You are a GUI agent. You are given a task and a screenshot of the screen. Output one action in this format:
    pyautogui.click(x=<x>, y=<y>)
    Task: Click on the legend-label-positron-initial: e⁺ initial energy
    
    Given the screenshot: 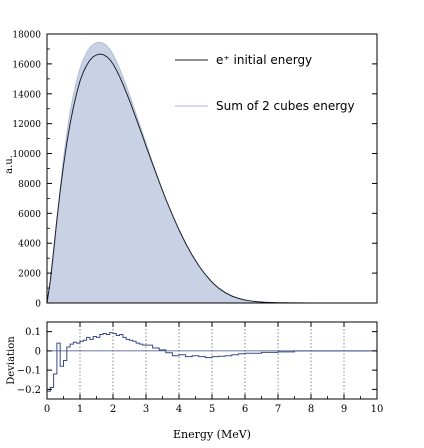 What is the action you would take?
    pyautogui.click(x=264, y=60)
    